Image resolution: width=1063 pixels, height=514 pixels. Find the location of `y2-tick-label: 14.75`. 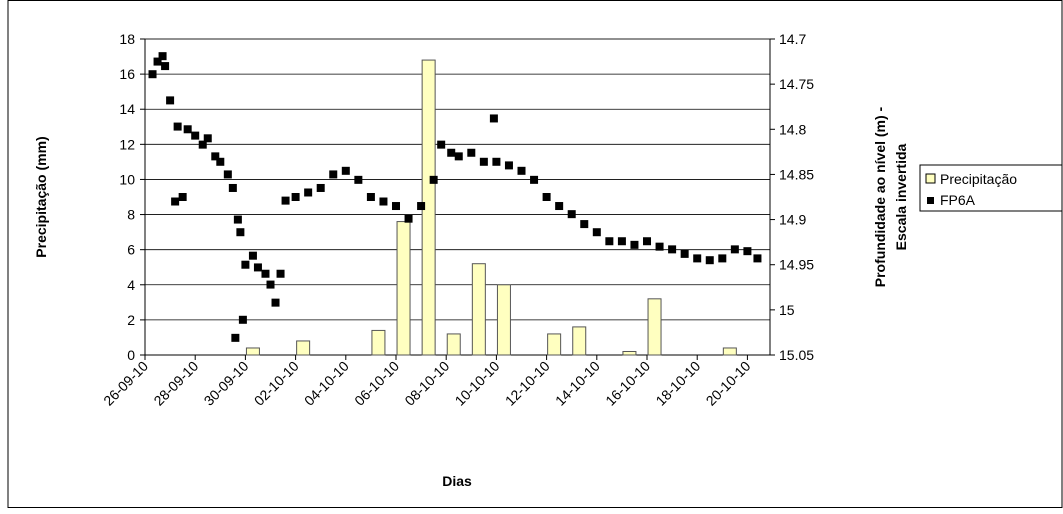

y2-tick-label: 14.75 is located at coordinates (796, 84).